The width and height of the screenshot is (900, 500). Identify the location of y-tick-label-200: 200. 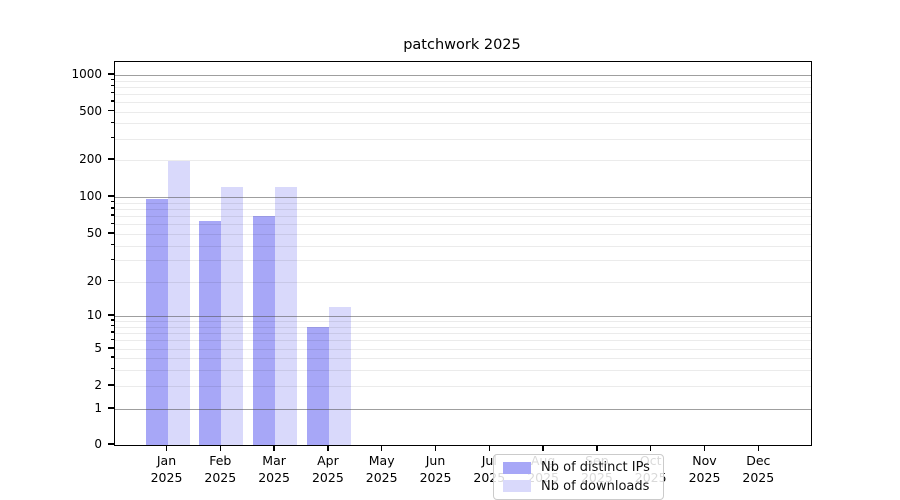
(90, 159).